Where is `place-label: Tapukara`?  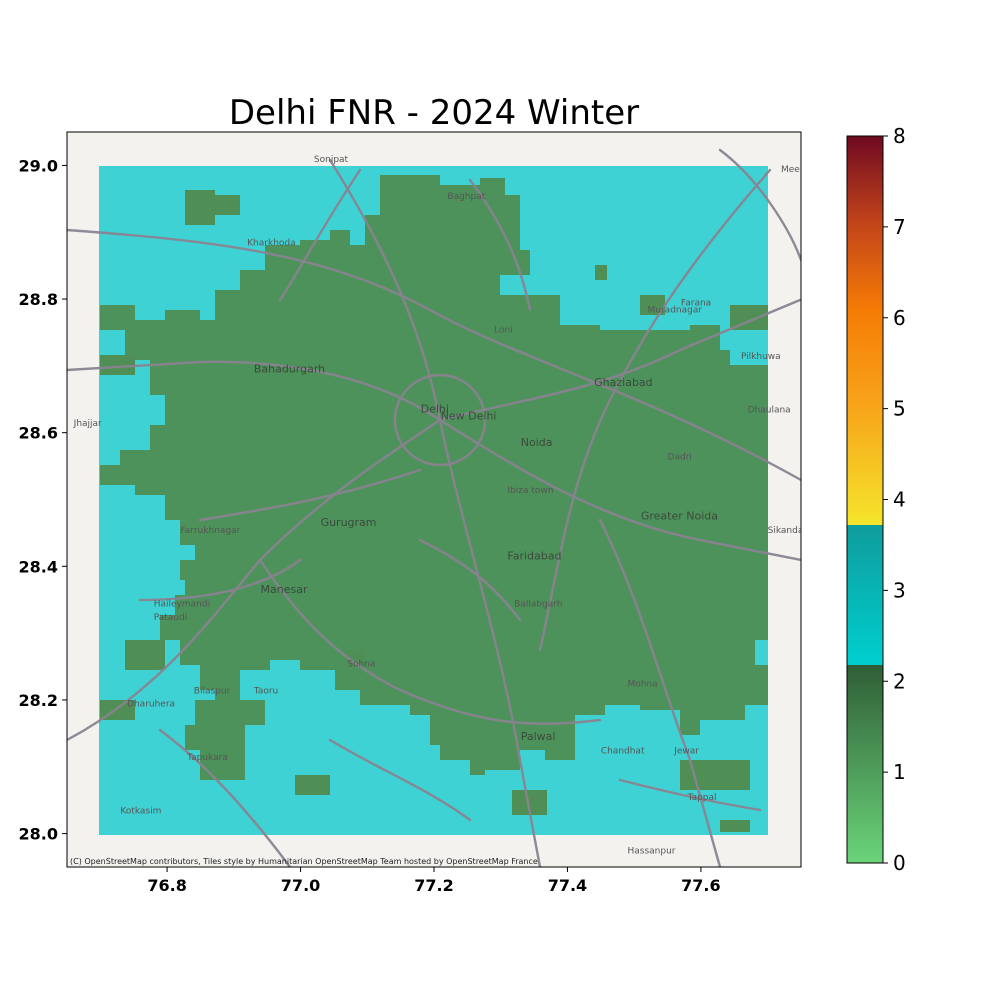
place-label: Tapukara is located at coordinates (207, 758).